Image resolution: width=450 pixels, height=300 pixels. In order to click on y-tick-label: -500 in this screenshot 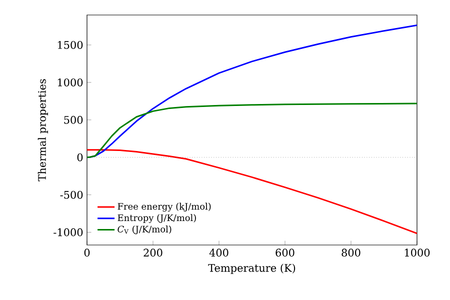, I will do `click(71, 194)`.